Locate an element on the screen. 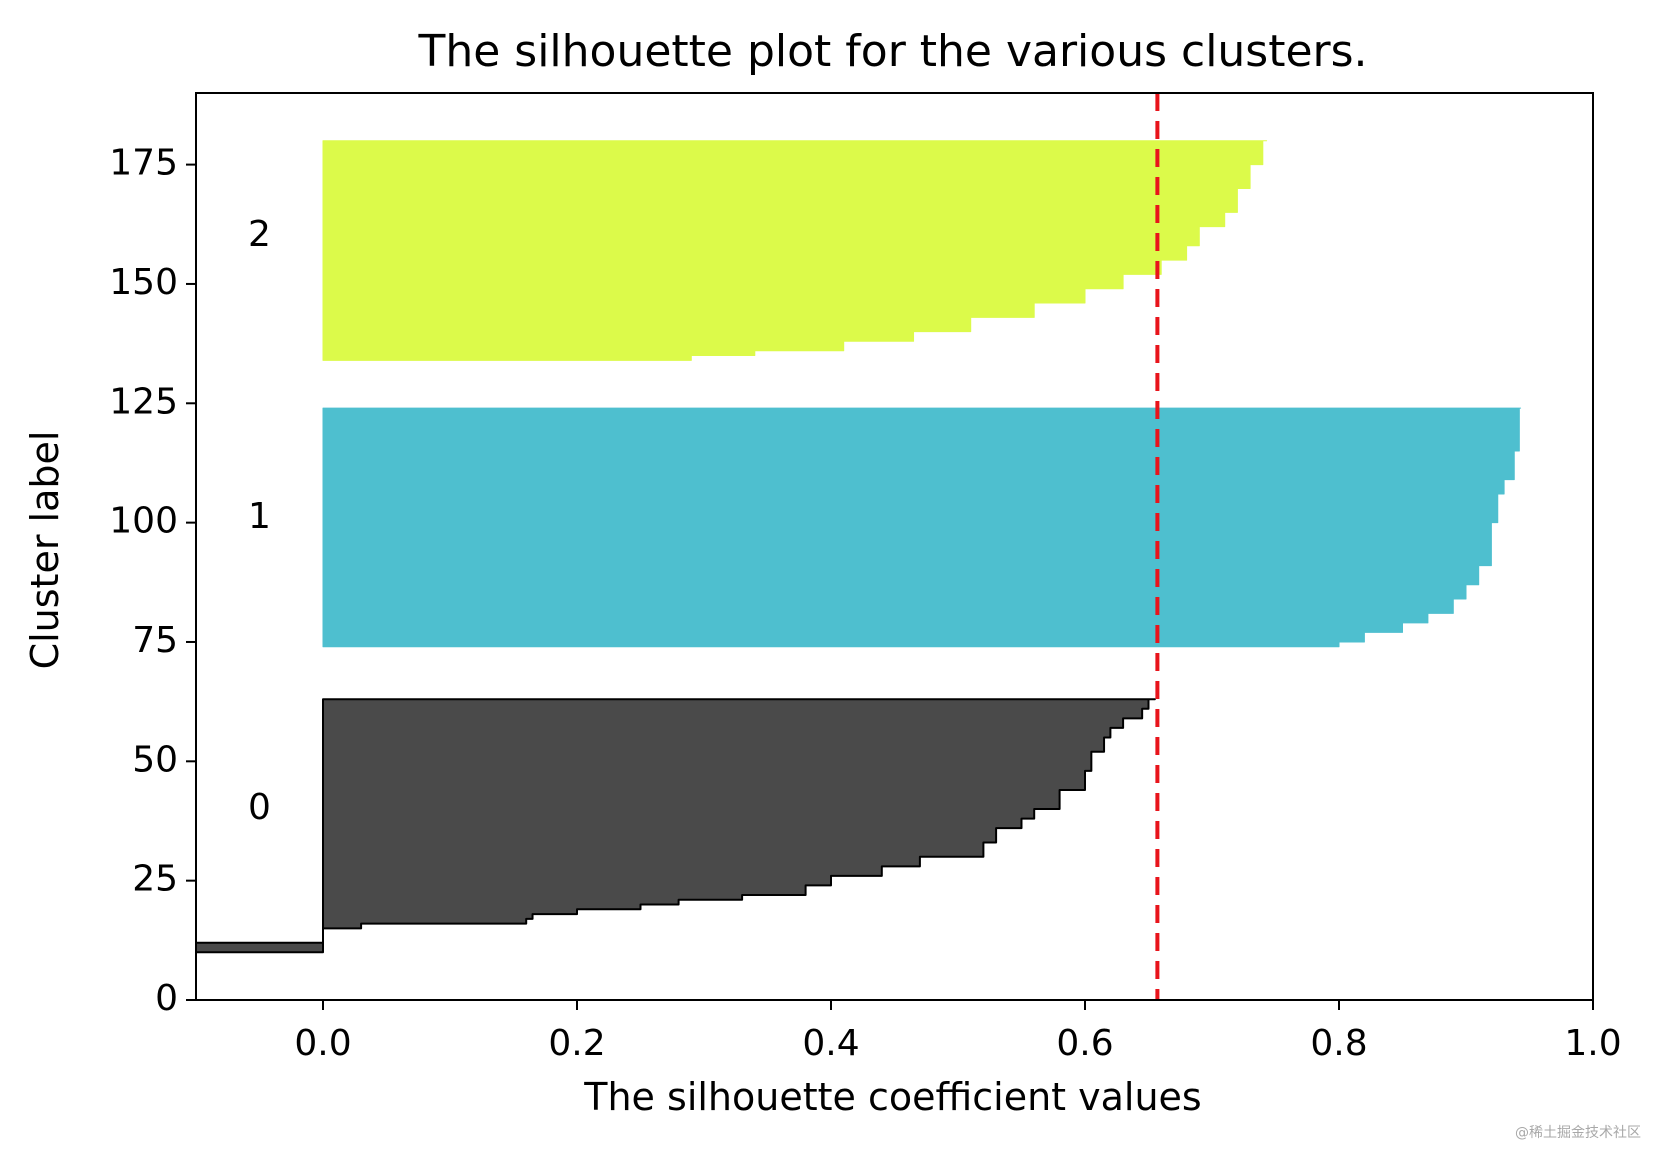 The width and height of the screenshot is (1653, 1154). cluster-label-1: 1 is located at coordinates (259, 516).